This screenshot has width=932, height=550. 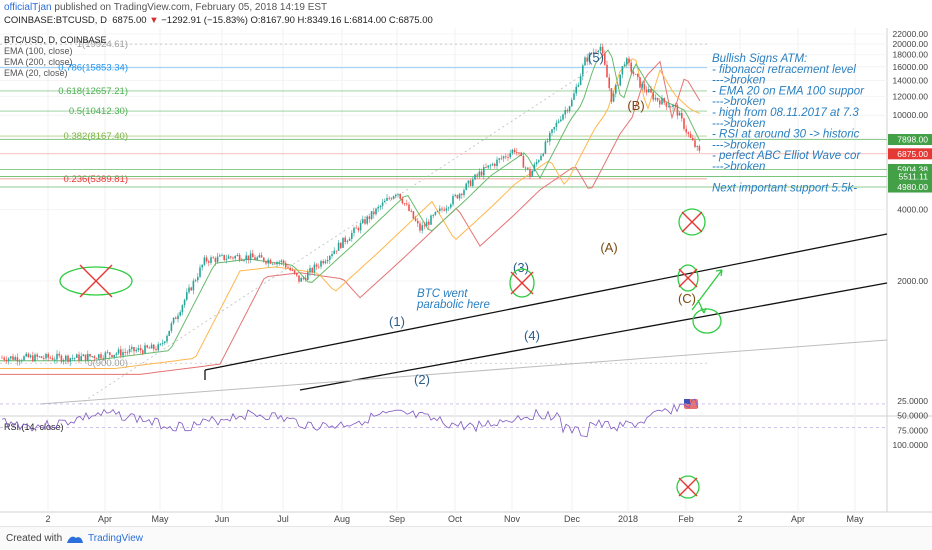 What do you see at coordinates (788, 91) in the screenshot?
I see `annotation-line: - EMA 20 on EMA 100 suppor` at bounding box center [788, 91].